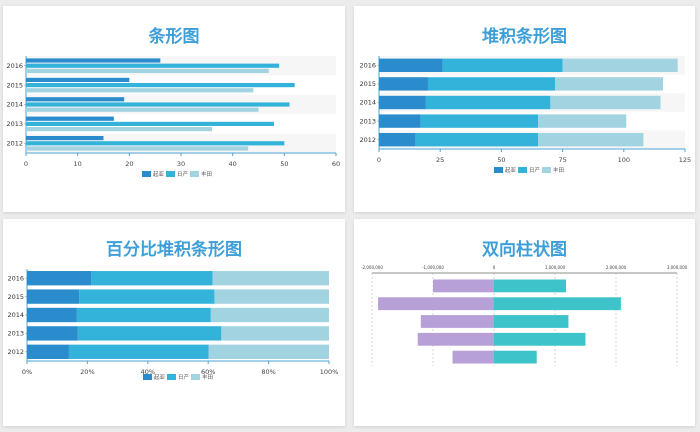  What do you see at coordinates (268, 372) in the screenshot?
I see `x-tick-label: 80%` at bounding box center [268, 372].